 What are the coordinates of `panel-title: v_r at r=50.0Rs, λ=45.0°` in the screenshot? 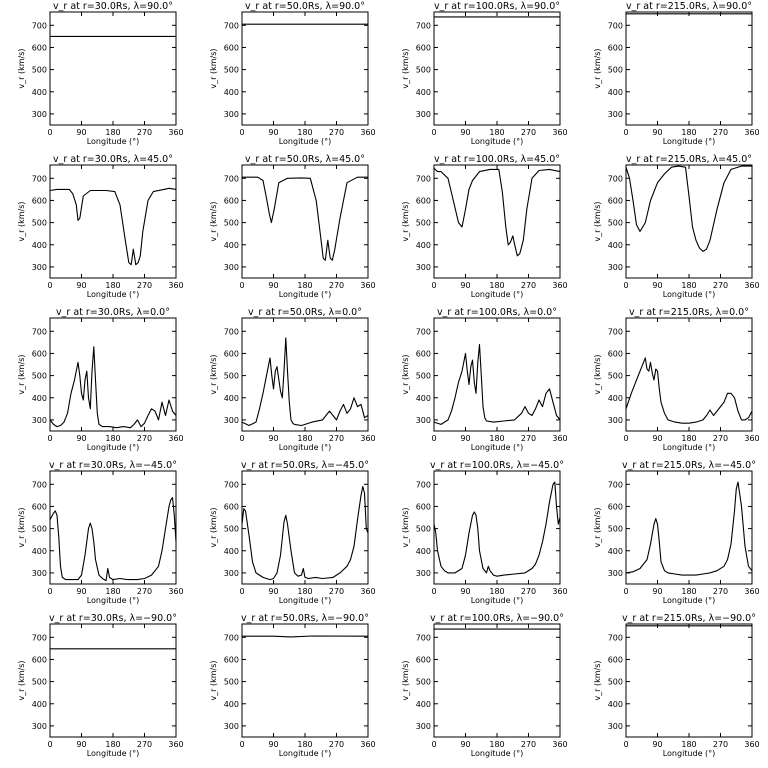 It's located at (305, 159).